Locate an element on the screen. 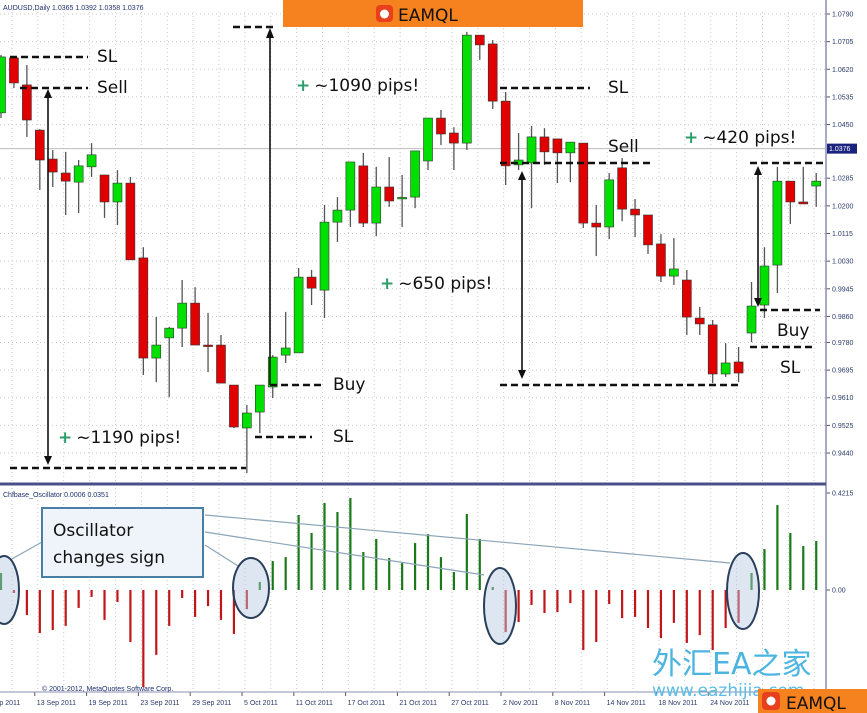  svg-text:+~1190 pips!: + ~1190 pips! is located at coordinates (119, 438).